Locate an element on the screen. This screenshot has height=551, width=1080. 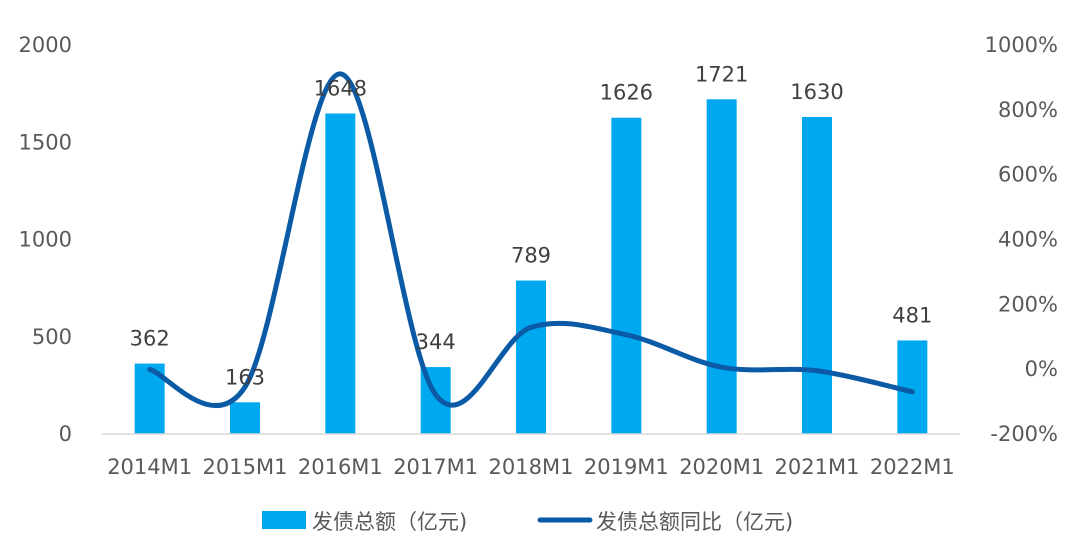
legend: 发债总额（亿元) 发债总额同比（亿元) is located at coordinates (527, 522).